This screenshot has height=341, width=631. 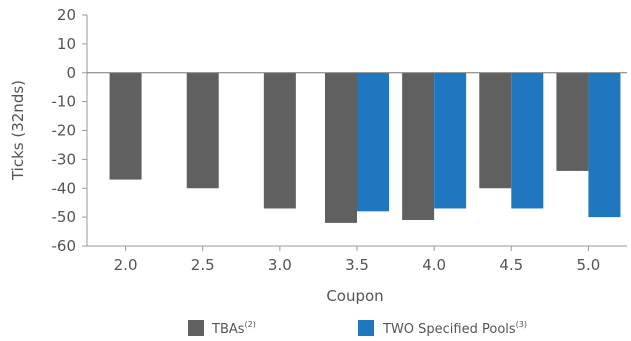 I want to click on bar-tbas-5.0, so click(x=572, y=121).